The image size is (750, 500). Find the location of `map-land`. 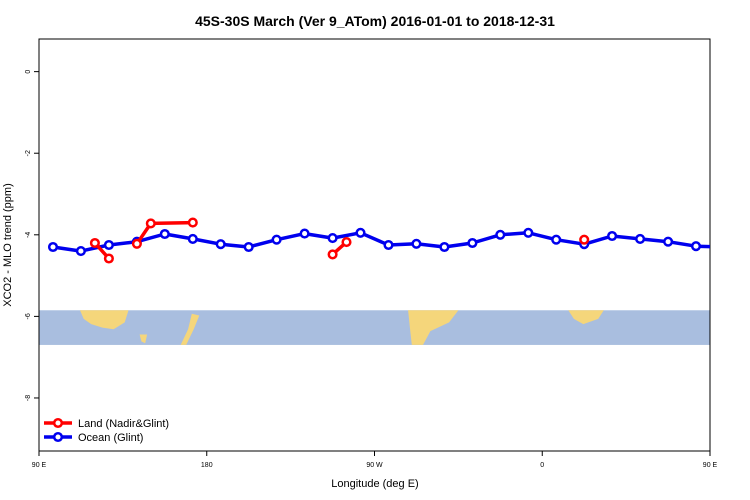

map-land is located at coordinates (342, 327).